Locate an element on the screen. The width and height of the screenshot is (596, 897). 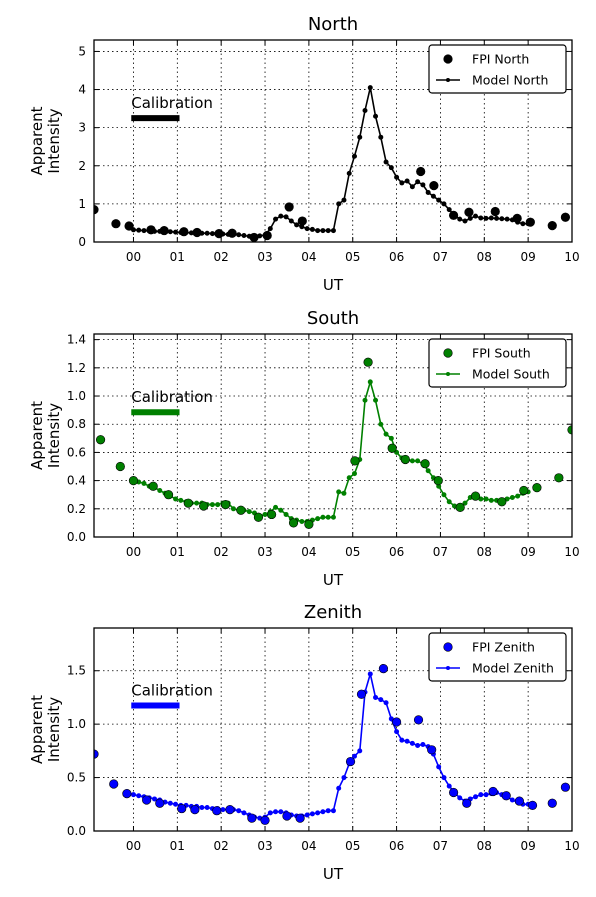
x-tick-label: 04 is located at coordinates (308, 552).